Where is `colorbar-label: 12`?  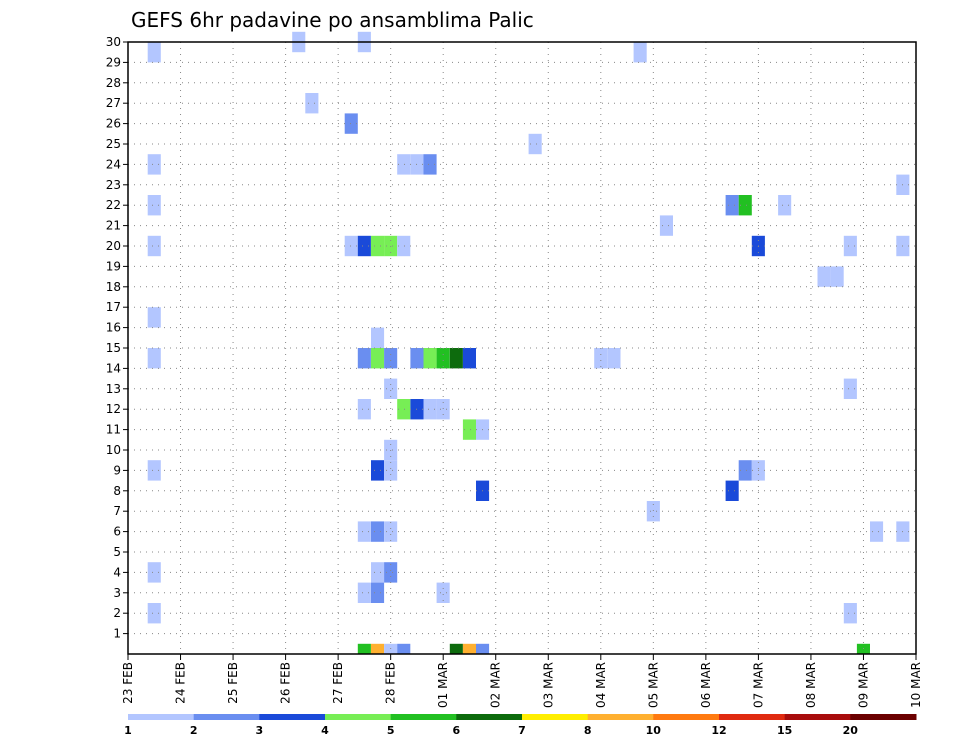 colorbar-label: 12 is located at coordinates (718, 730).